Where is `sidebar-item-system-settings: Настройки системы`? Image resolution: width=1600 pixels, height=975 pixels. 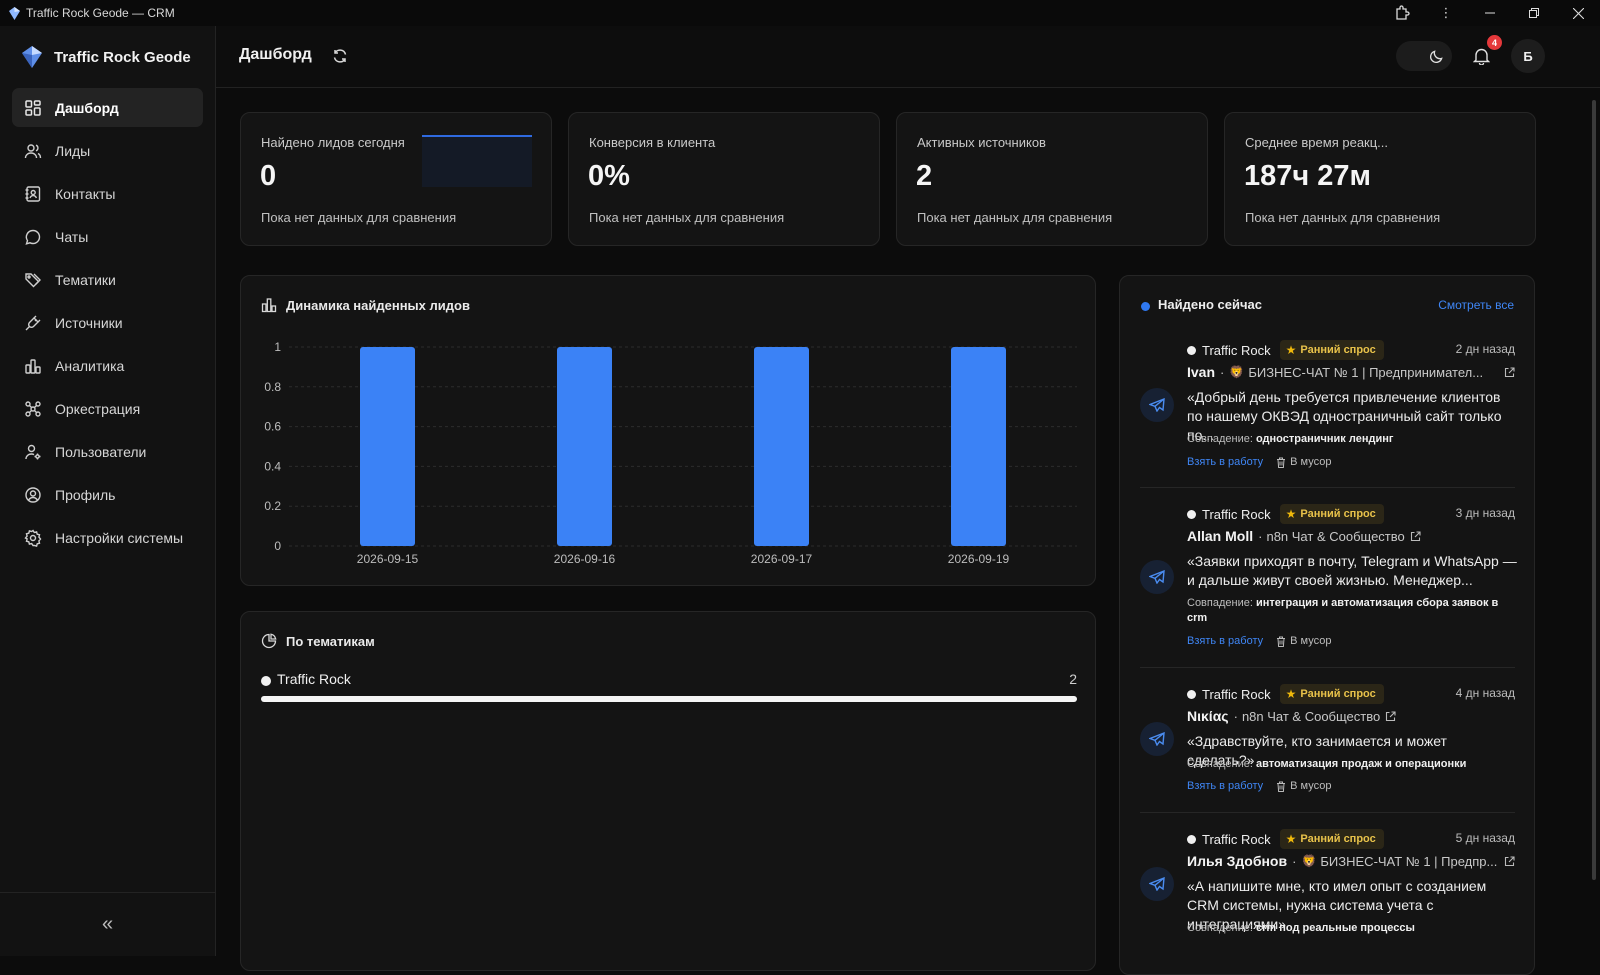
sidebar-item-system-settings: Настройки системы is located at coordinates (107, 537).